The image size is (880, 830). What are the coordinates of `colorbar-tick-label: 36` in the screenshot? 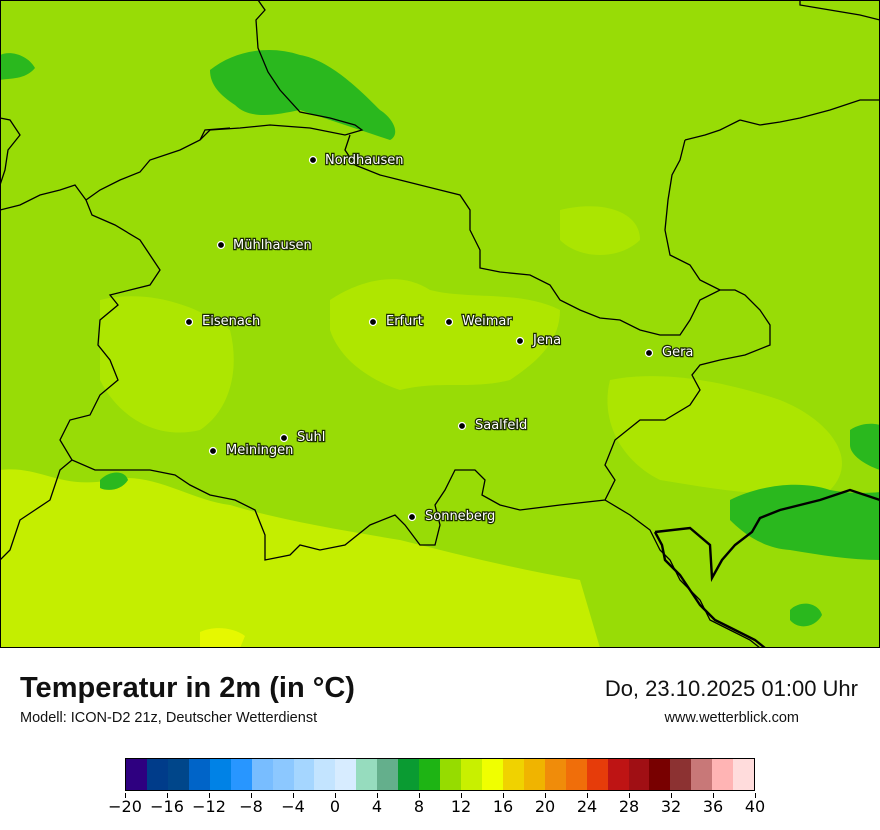 It's located at (713, 806).